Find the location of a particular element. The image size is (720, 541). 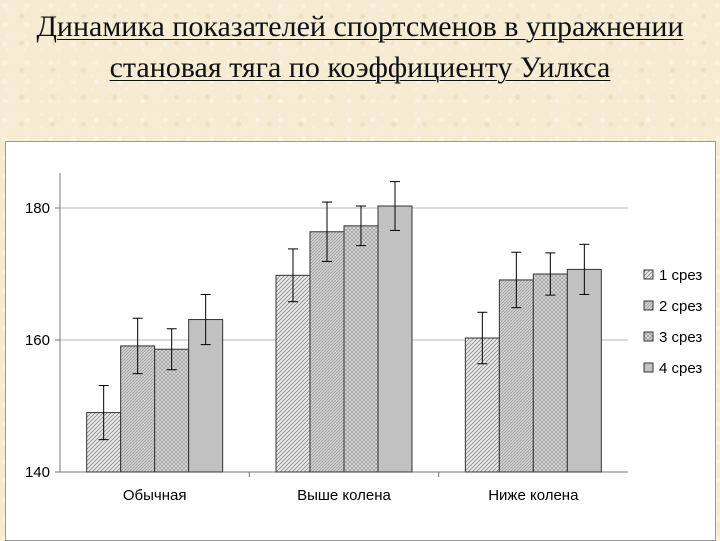

x-category-label: Обычная is located at coordinates (155, 495).